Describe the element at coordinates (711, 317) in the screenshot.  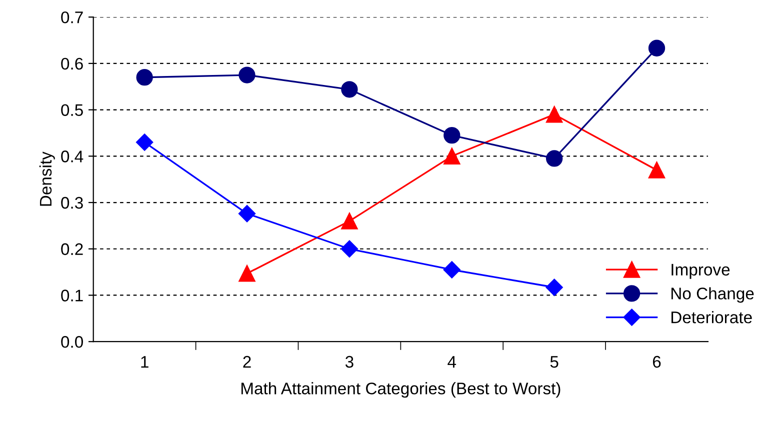
I see `legend-label: Deteriorate` at that location.